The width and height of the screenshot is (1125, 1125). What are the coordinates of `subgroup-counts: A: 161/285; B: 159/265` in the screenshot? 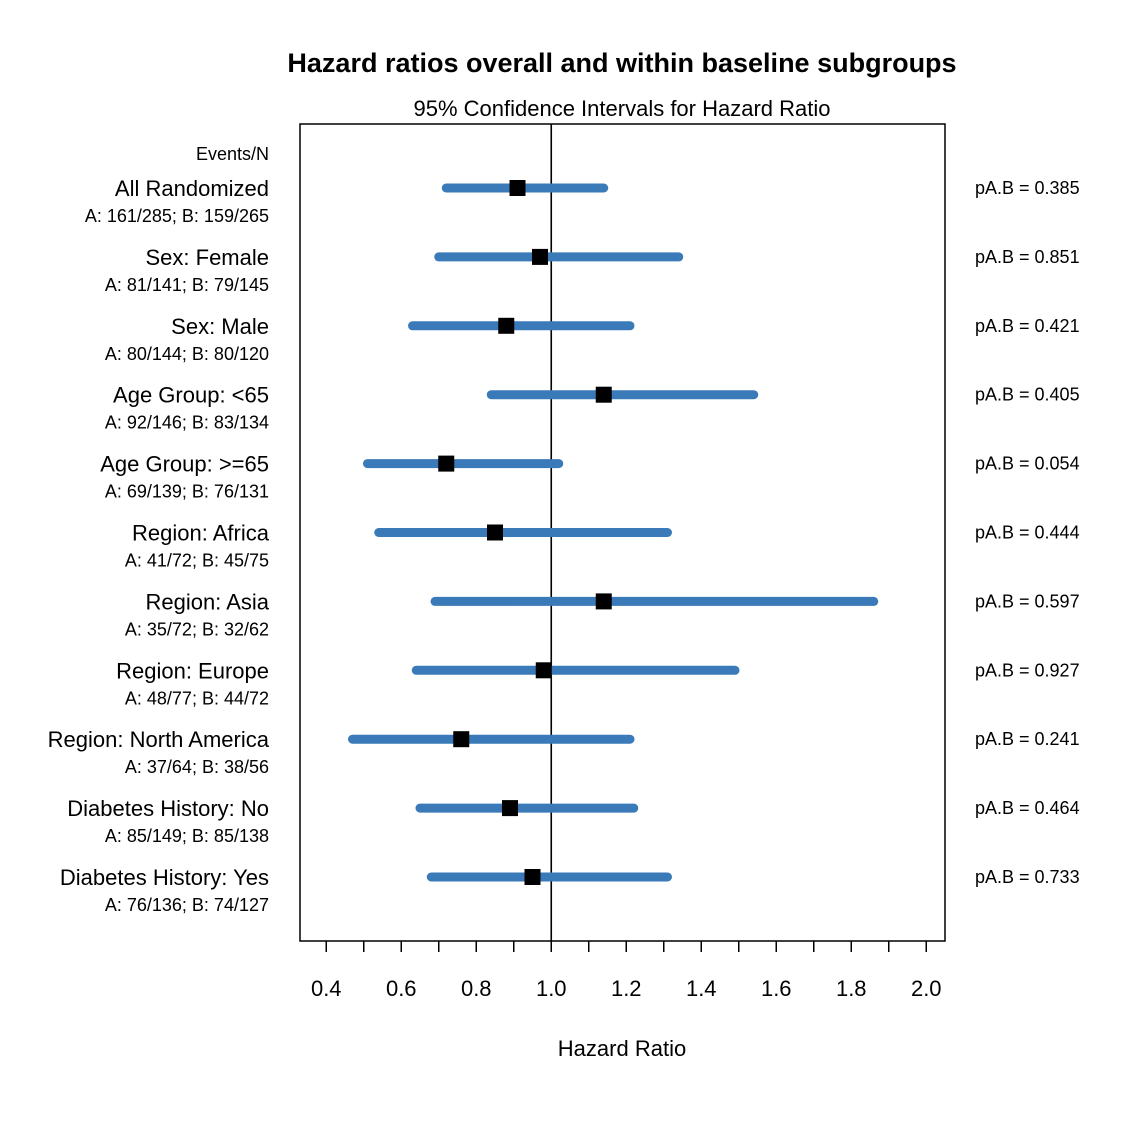 It's located at (177, 216).